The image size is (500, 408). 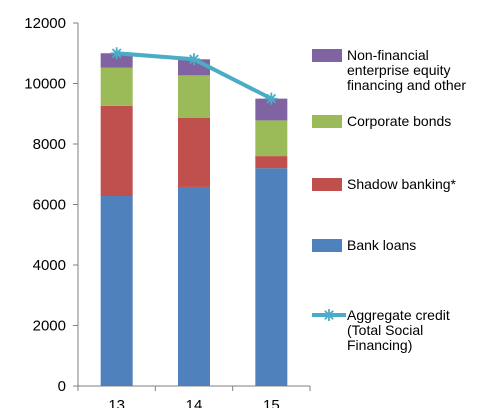 I want to click on y-tick-label: 4000, so click(x=49, y=265).